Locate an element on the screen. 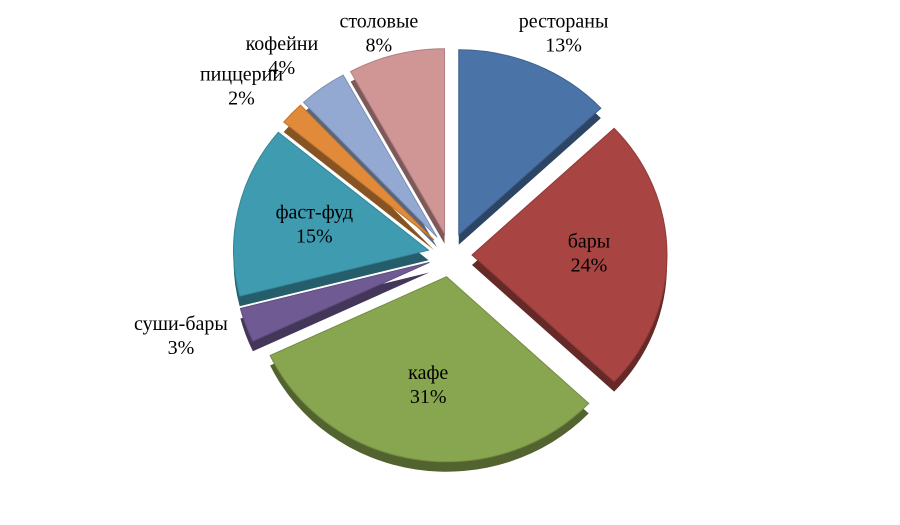 The image size is (900, 525). slice-label: кафе is located at coordinates (428, 373).